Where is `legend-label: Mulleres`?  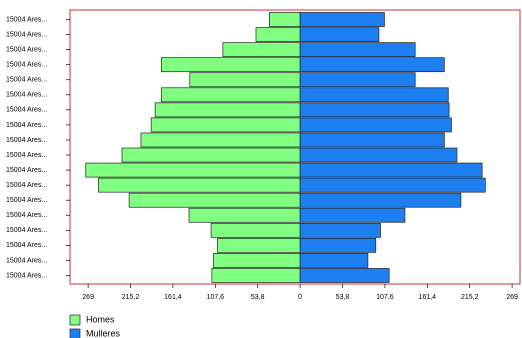
legend-label: Mulleres is located at coordinates (103, 333).